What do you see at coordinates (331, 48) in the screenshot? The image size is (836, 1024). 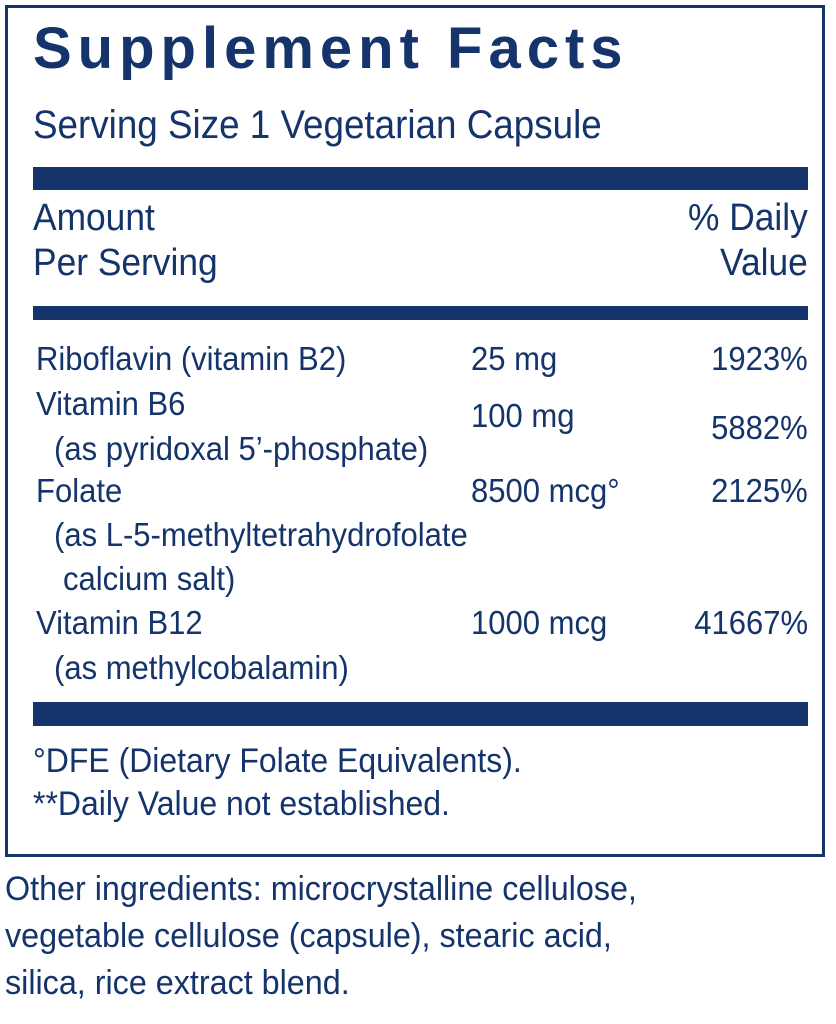 I see `page-title: Supplement Facts` at bounding box center [331, 48].